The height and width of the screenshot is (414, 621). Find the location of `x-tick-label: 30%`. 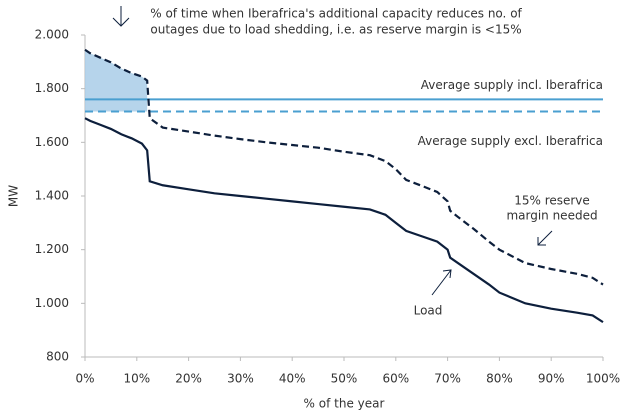

x-tick-label: 30% is located at coordinates (240, 379).